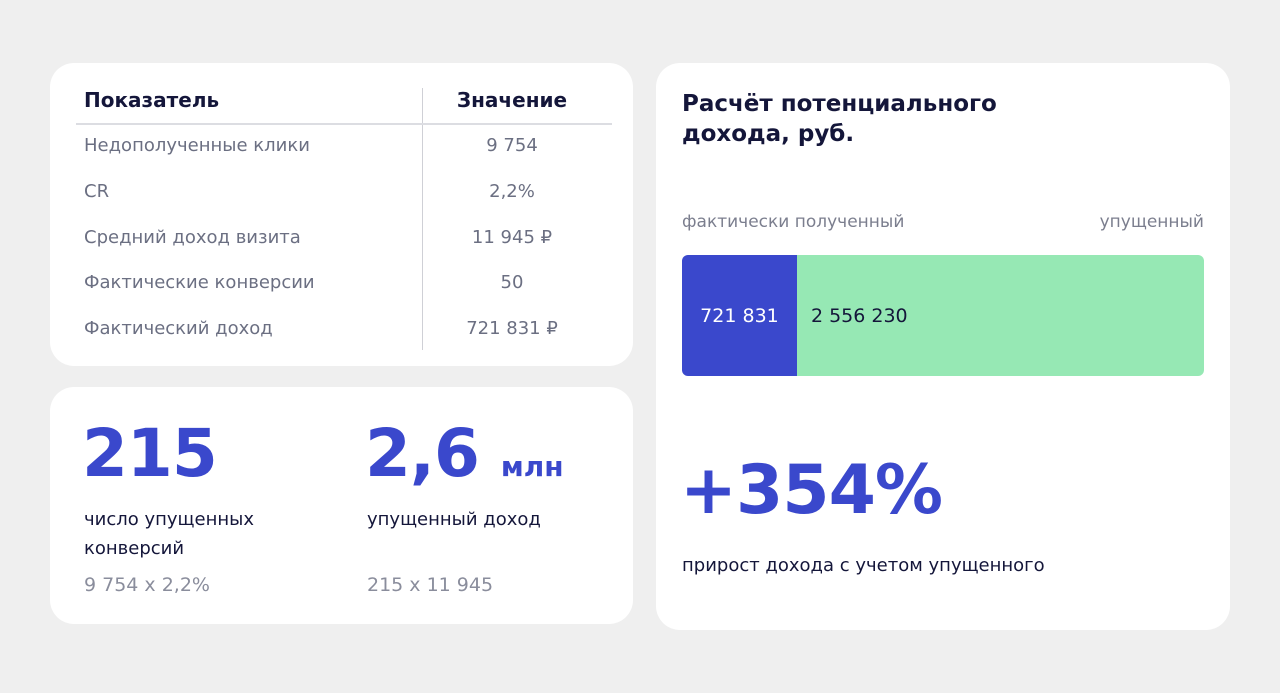 Image resolution: width=1280 pixels, height=693 pixels. I want to click on bar-segment-missed: 2 556 230, so click(1000, 315).